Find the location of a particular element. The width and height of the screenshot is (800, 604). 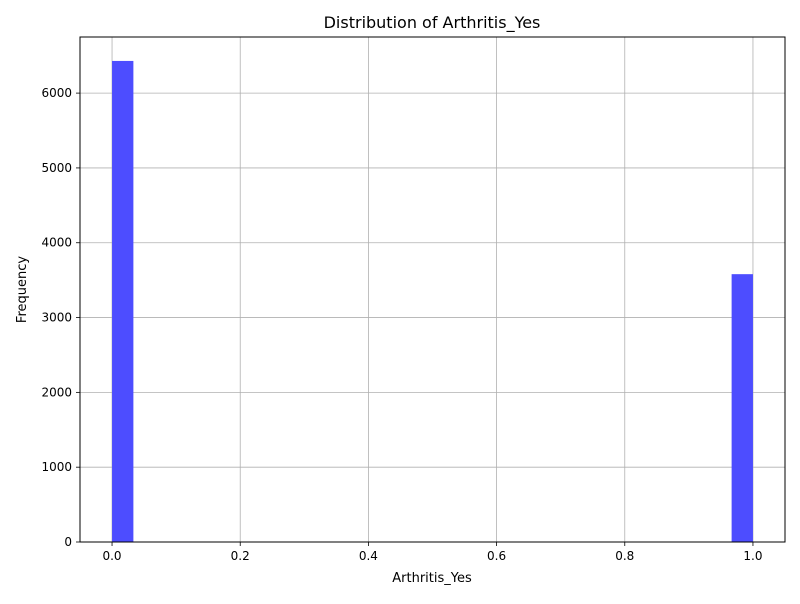

chart-title: Distribution of Arthritis_Yes is located at coordinates (432, 23).